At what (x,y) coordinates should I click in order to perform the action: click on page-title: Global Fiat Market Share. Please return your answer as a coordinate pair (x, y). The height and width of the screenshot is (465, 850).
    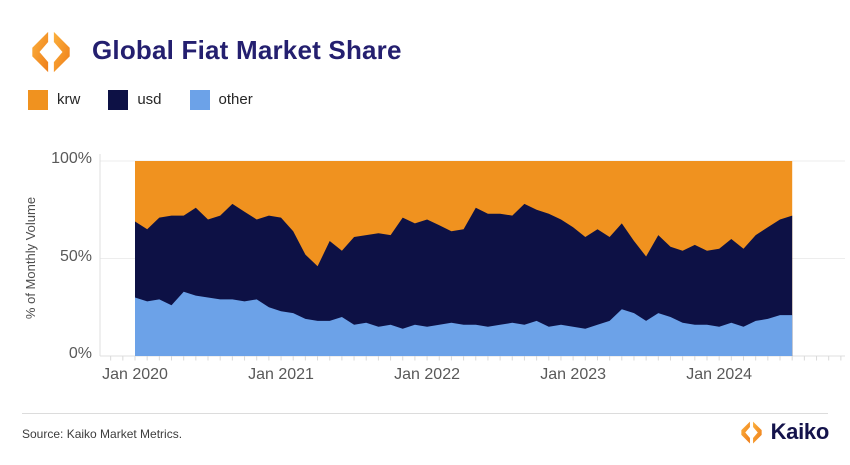
    Looking at the image, I should click on (247, 50).